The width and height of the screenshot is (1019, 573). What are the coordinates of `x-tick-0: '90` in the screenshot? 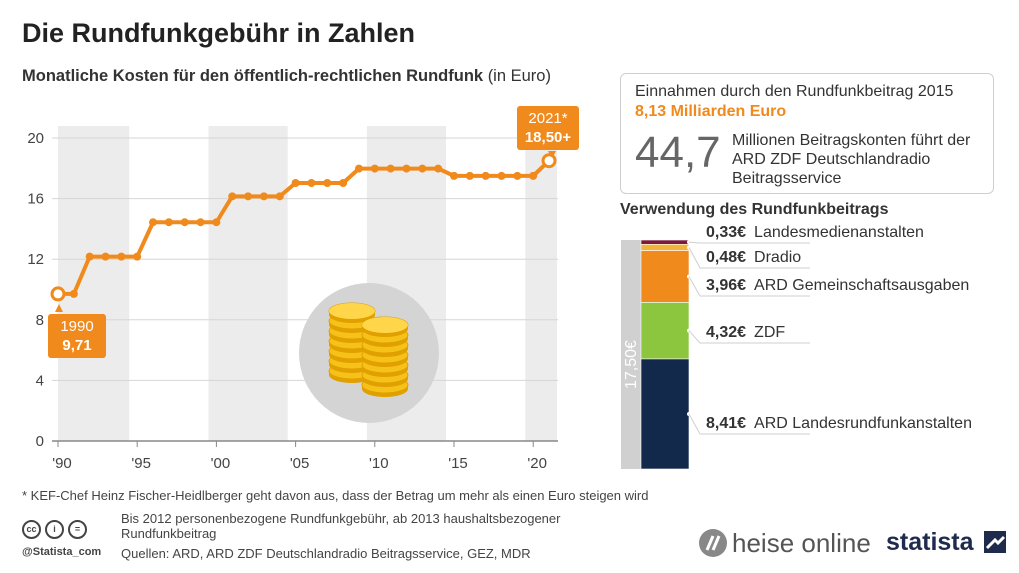 It's located at (62, 463).